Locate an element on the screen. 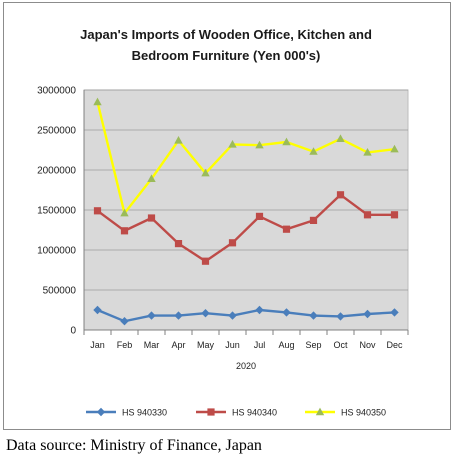 The width and height of the screenshot is (456, 465). y-tick-label: 500000 is located at coordinates (60, 291).